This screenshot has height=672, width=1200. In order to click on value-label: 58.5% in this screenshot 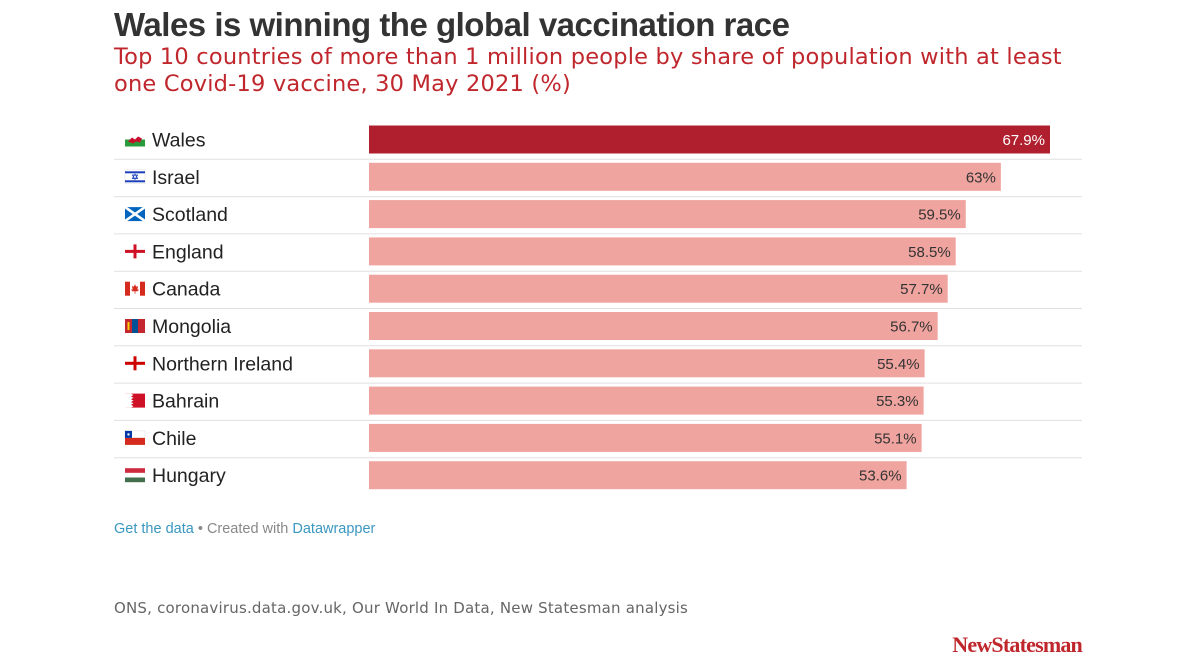, I will do `click(929, 252)`.